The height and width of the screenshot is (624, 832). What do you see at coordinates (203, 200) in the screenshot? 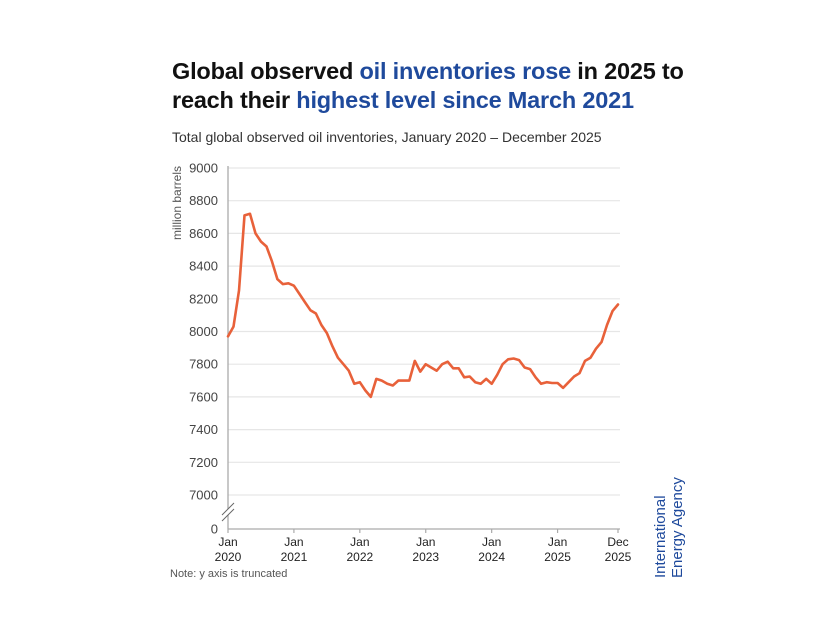
I see `y-tick-label: 8800` at bounding box center [203, 200].